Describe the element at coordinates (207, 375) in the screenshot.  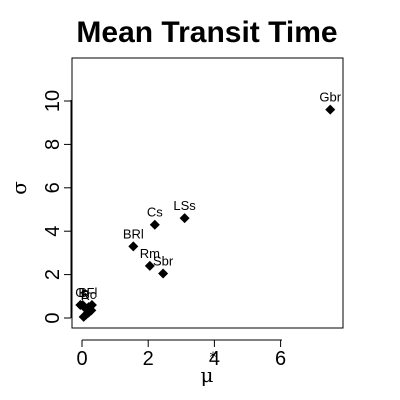
I see `x-axis-label: μ` at that location.